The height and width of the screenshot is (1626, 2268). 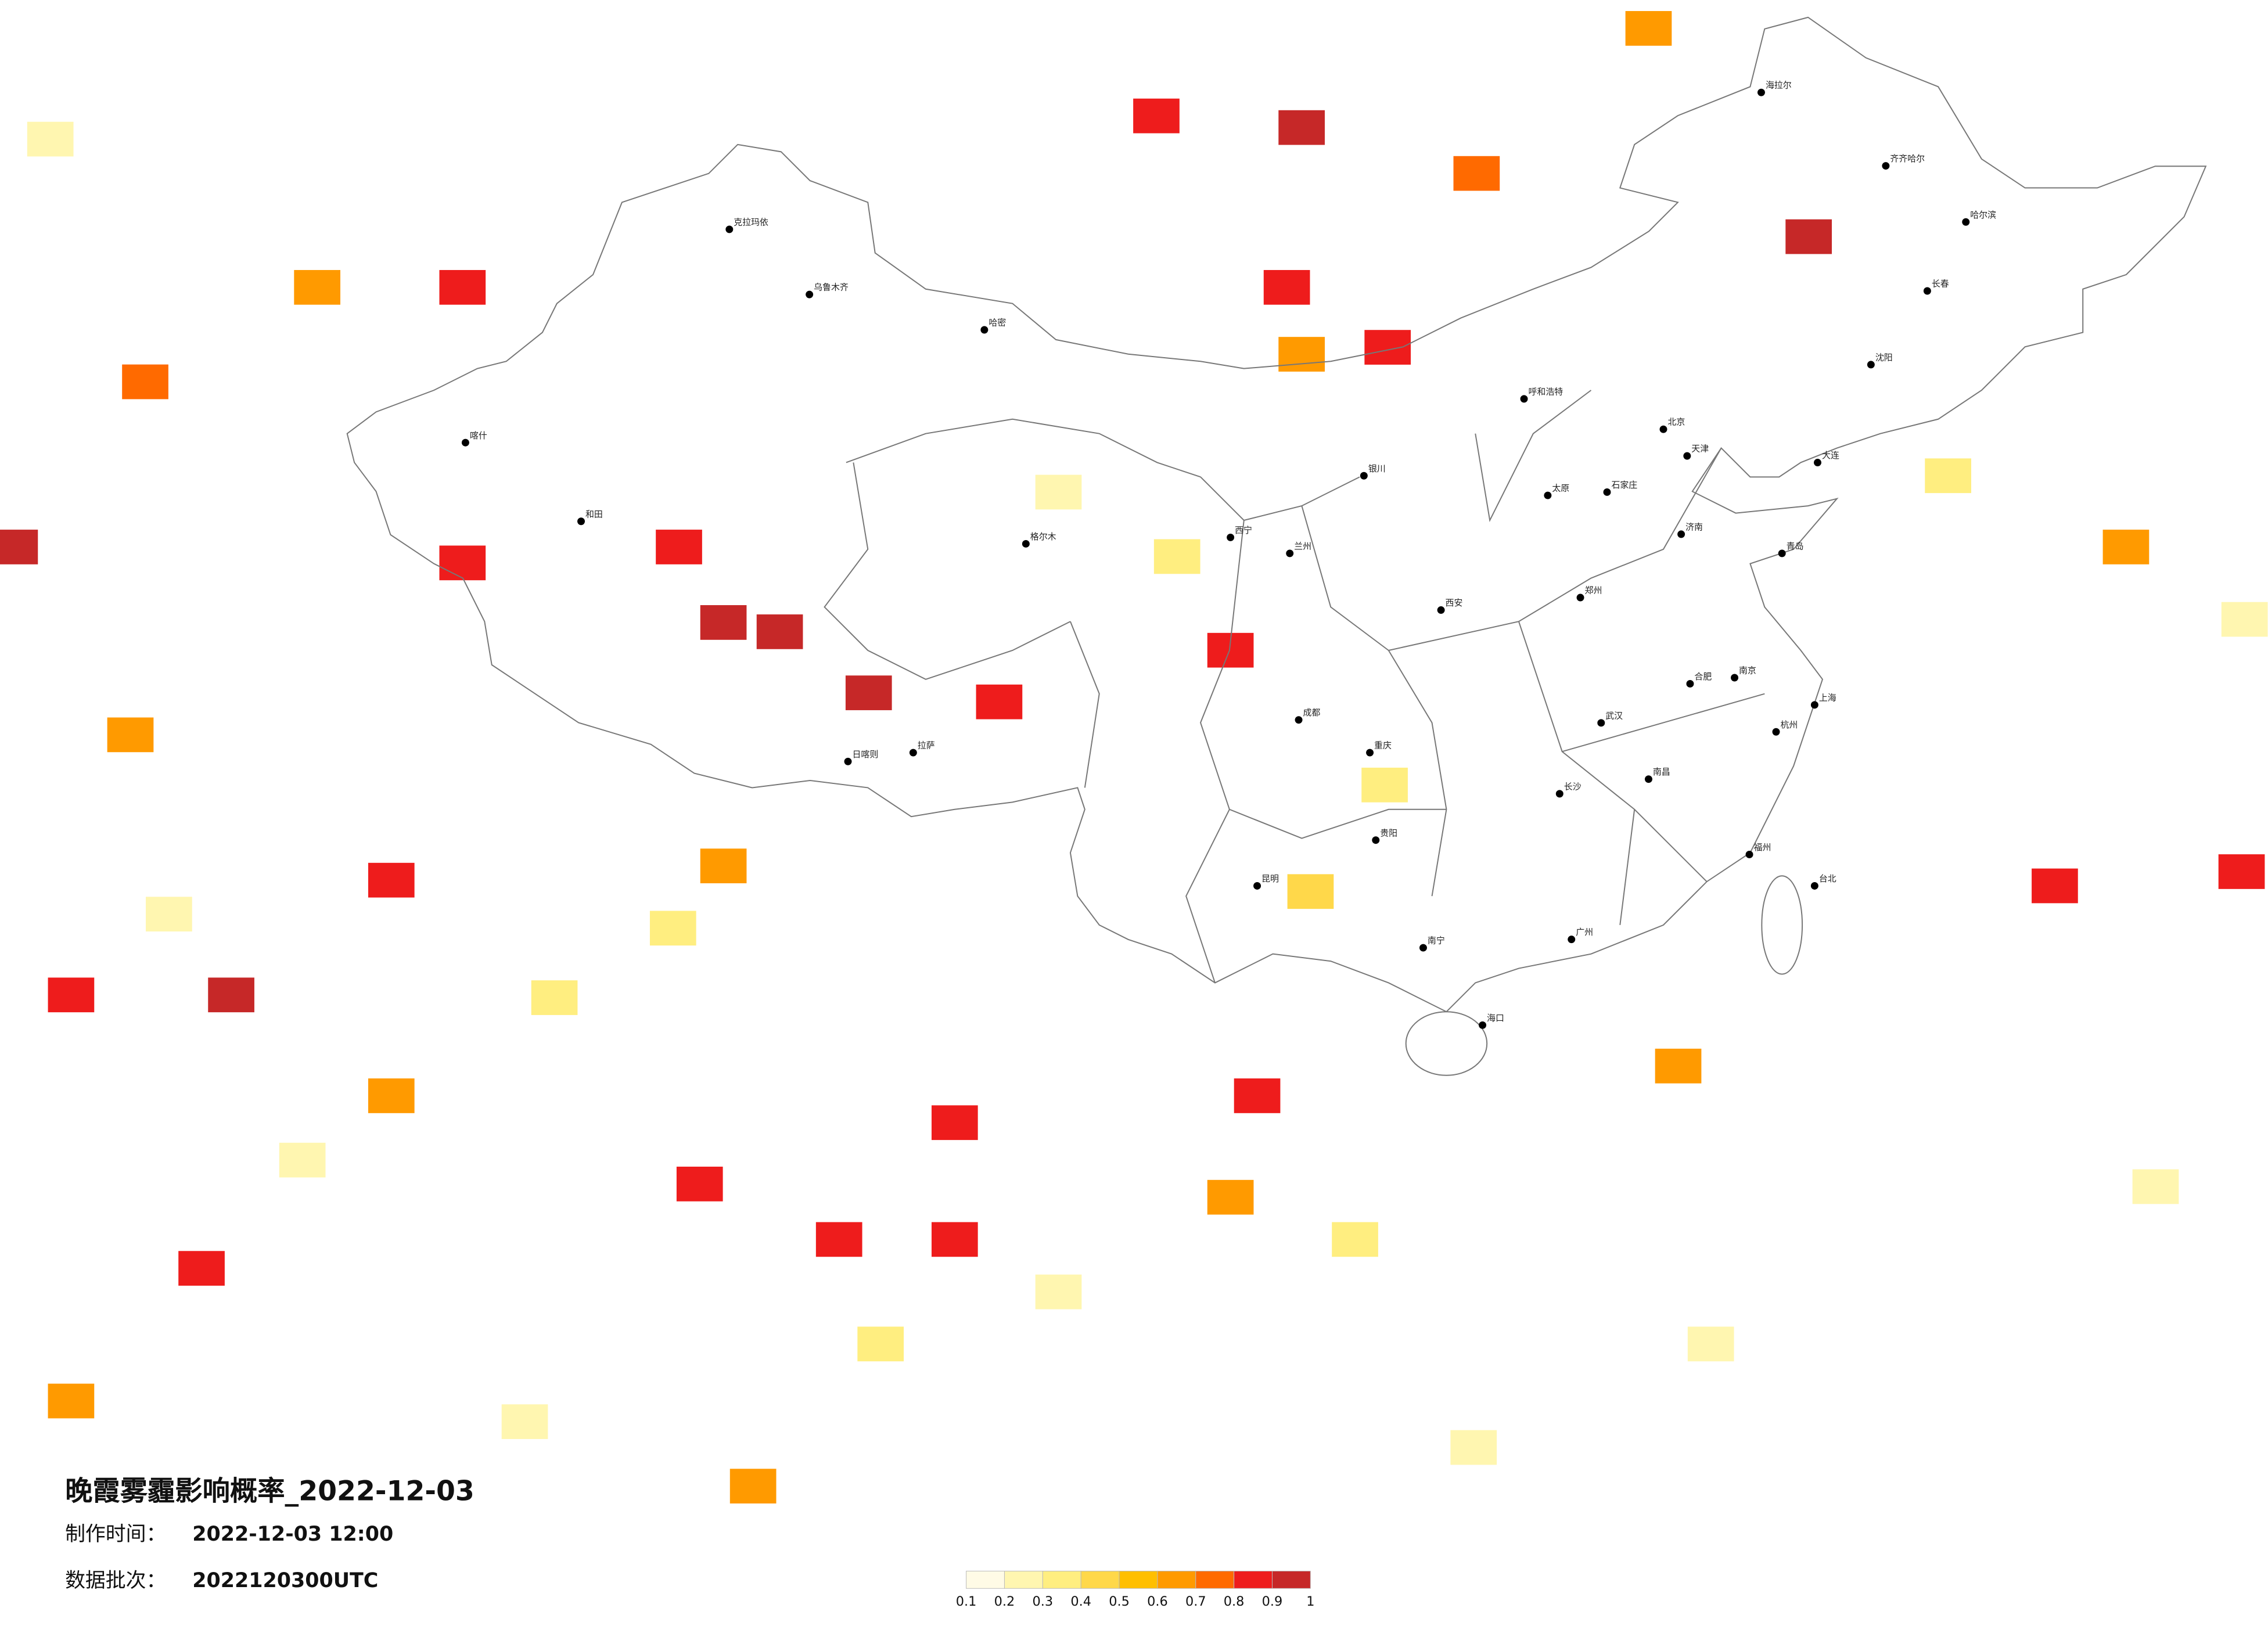 I want to click on city-label: 齐齐哈尔, so click(x=1907, y=158).